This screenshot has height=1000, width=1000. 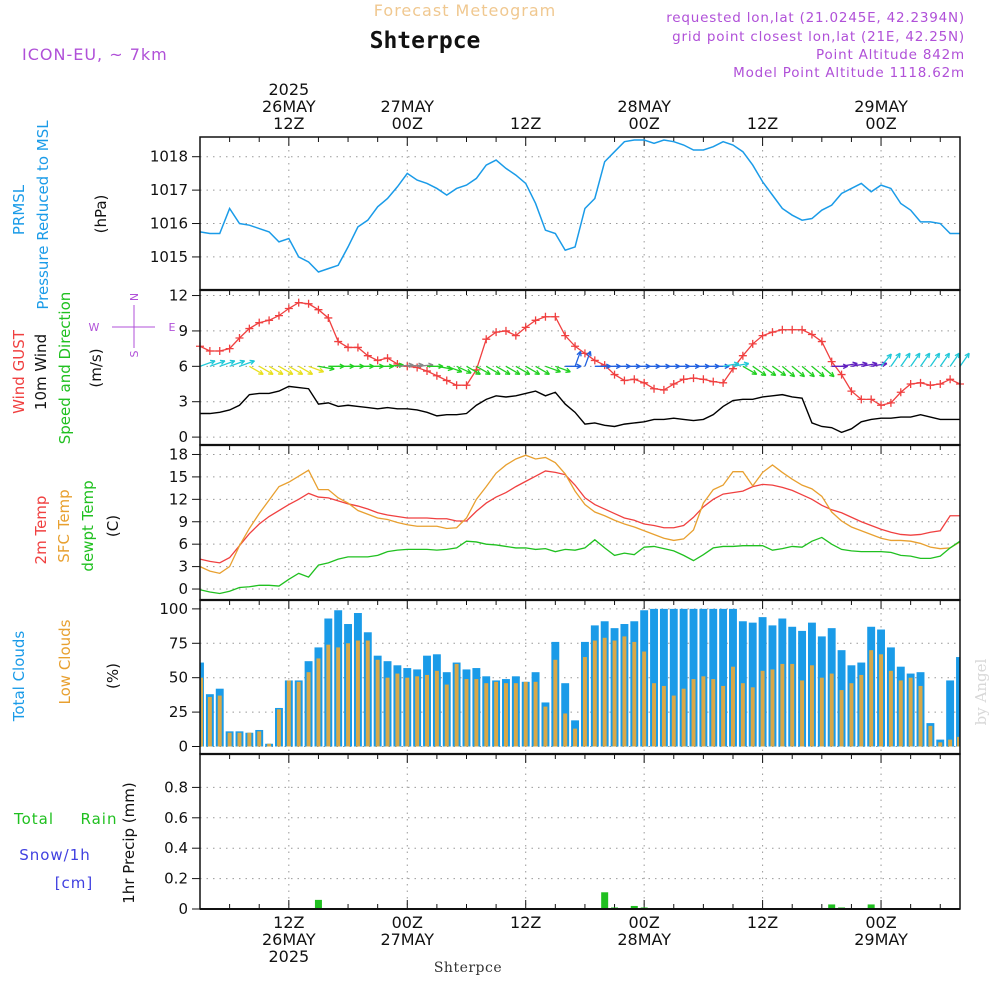 What do you see at coordinates (113, 526) in the screenshot?
I see `temp-unit-label: (C)` at bounding box center [113, 526].